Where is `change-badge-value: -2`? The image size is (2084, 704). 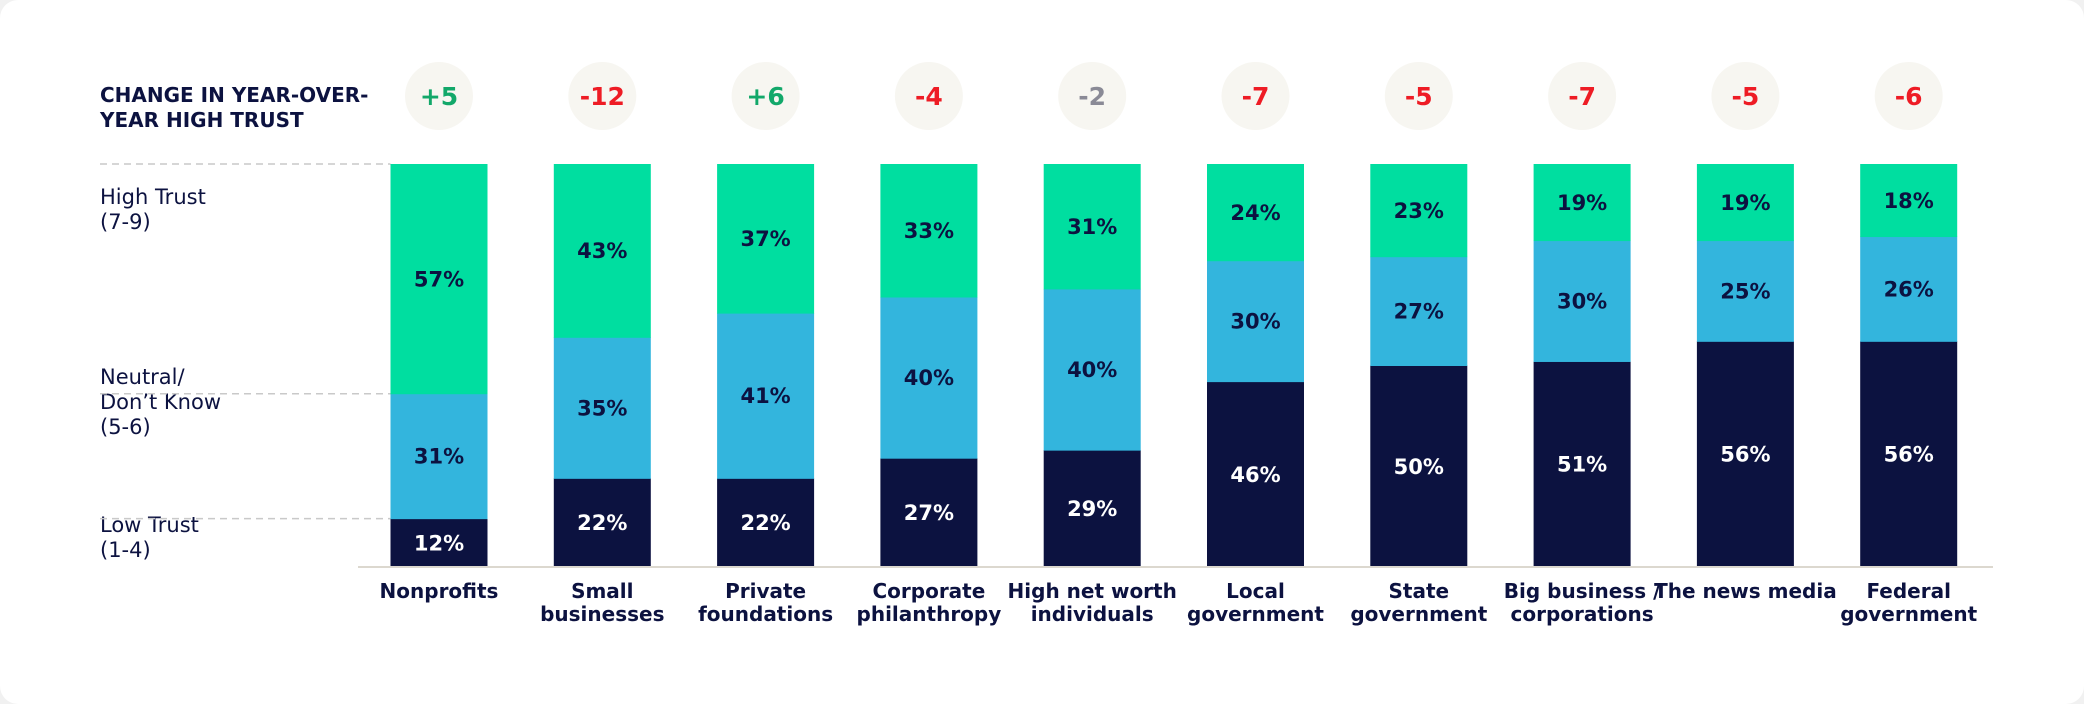
change-badge-value: -2 is located at coordinates (1092, 96).